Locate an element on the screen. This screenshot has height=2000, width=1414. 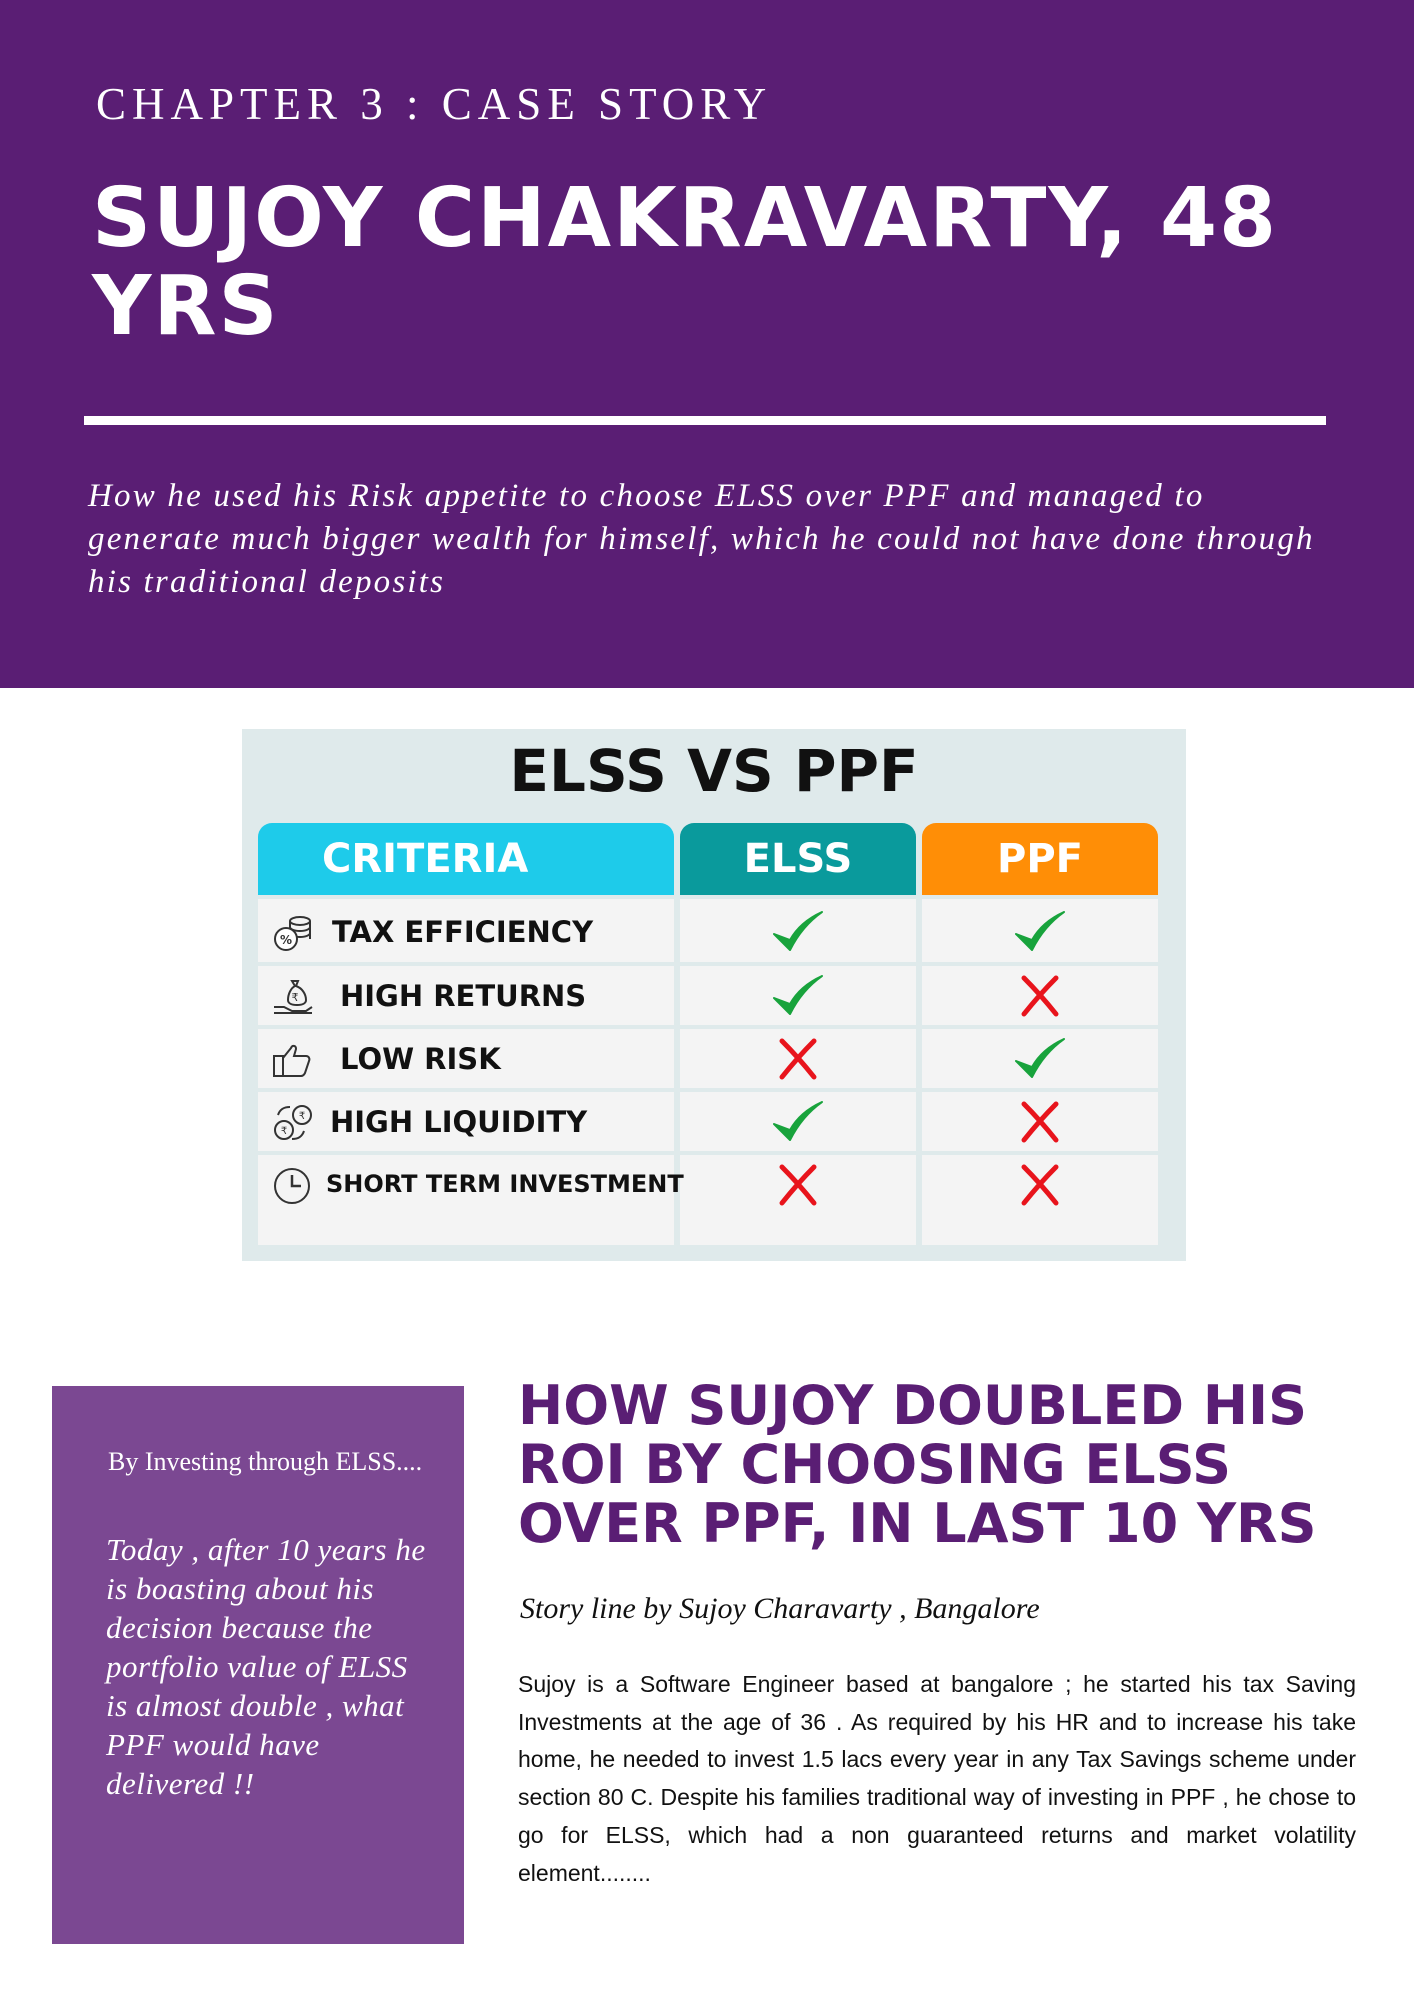
criteria-row-short-term-investment: SHORT TERM INVESTMENT is located at coordinates (471, 1185).